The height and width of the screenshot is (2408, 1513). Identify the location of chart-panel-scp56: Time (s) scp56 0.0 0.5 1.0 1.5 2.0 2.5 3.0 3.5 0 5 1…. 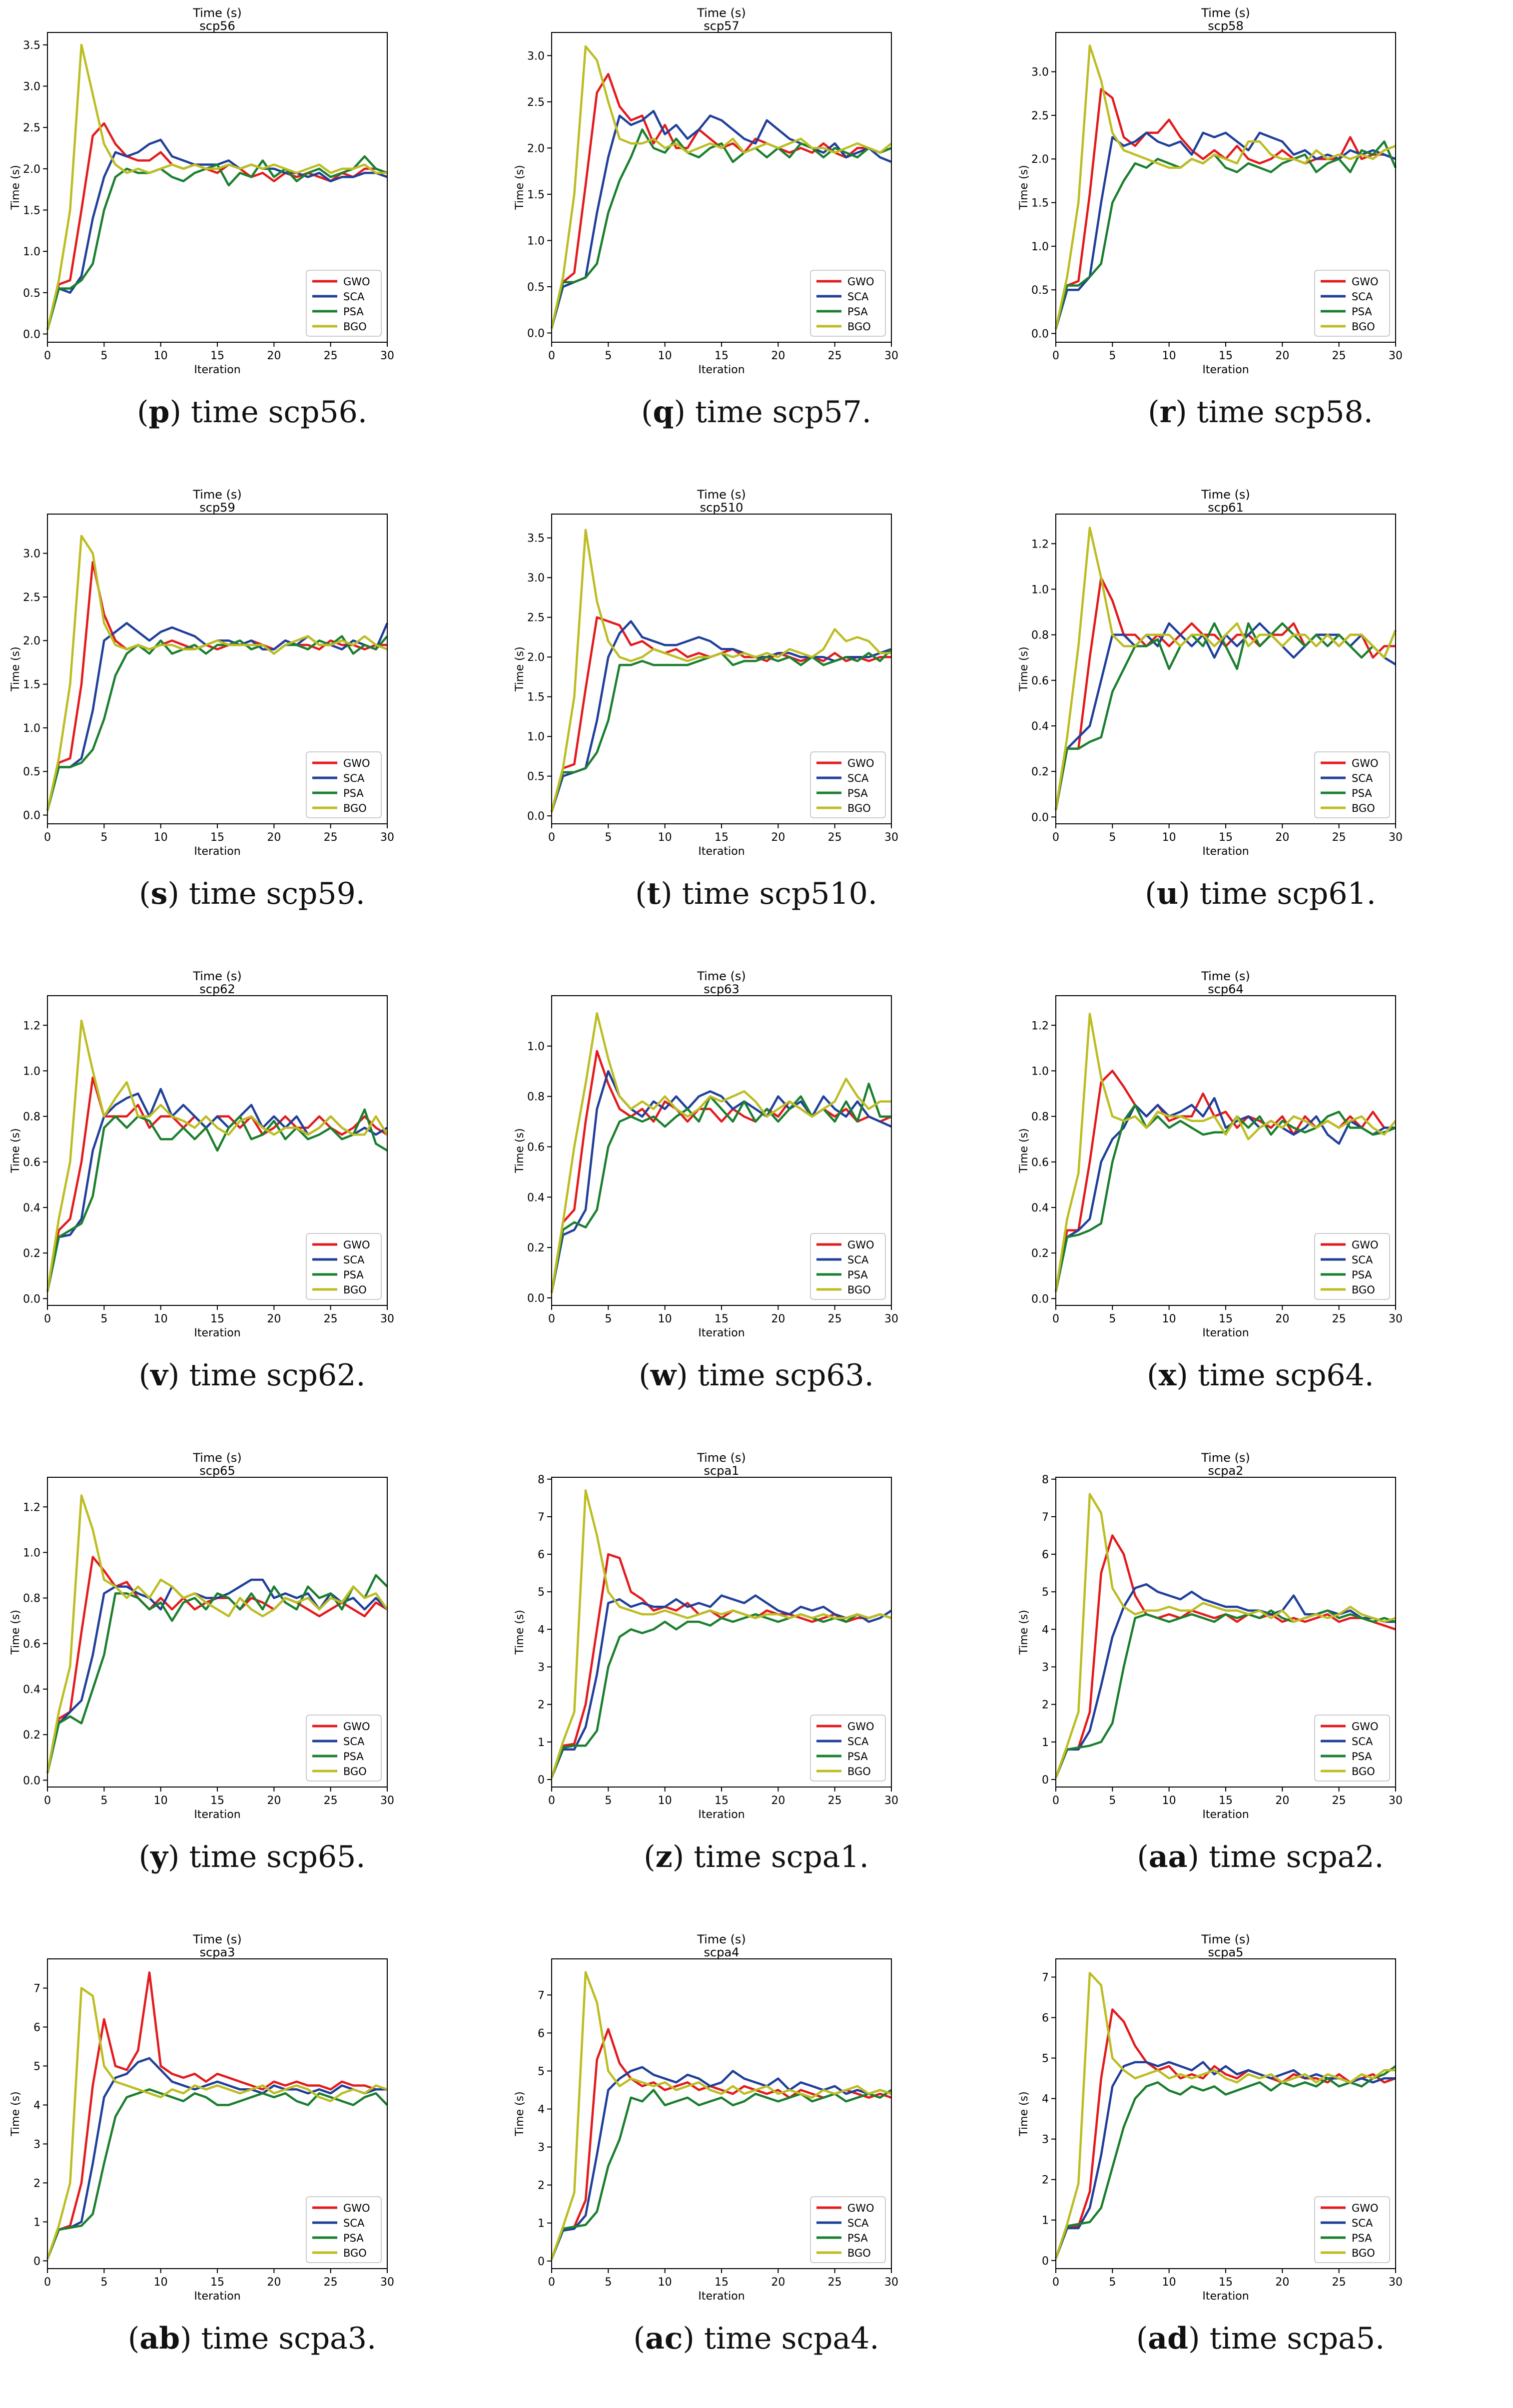
(252, 241).